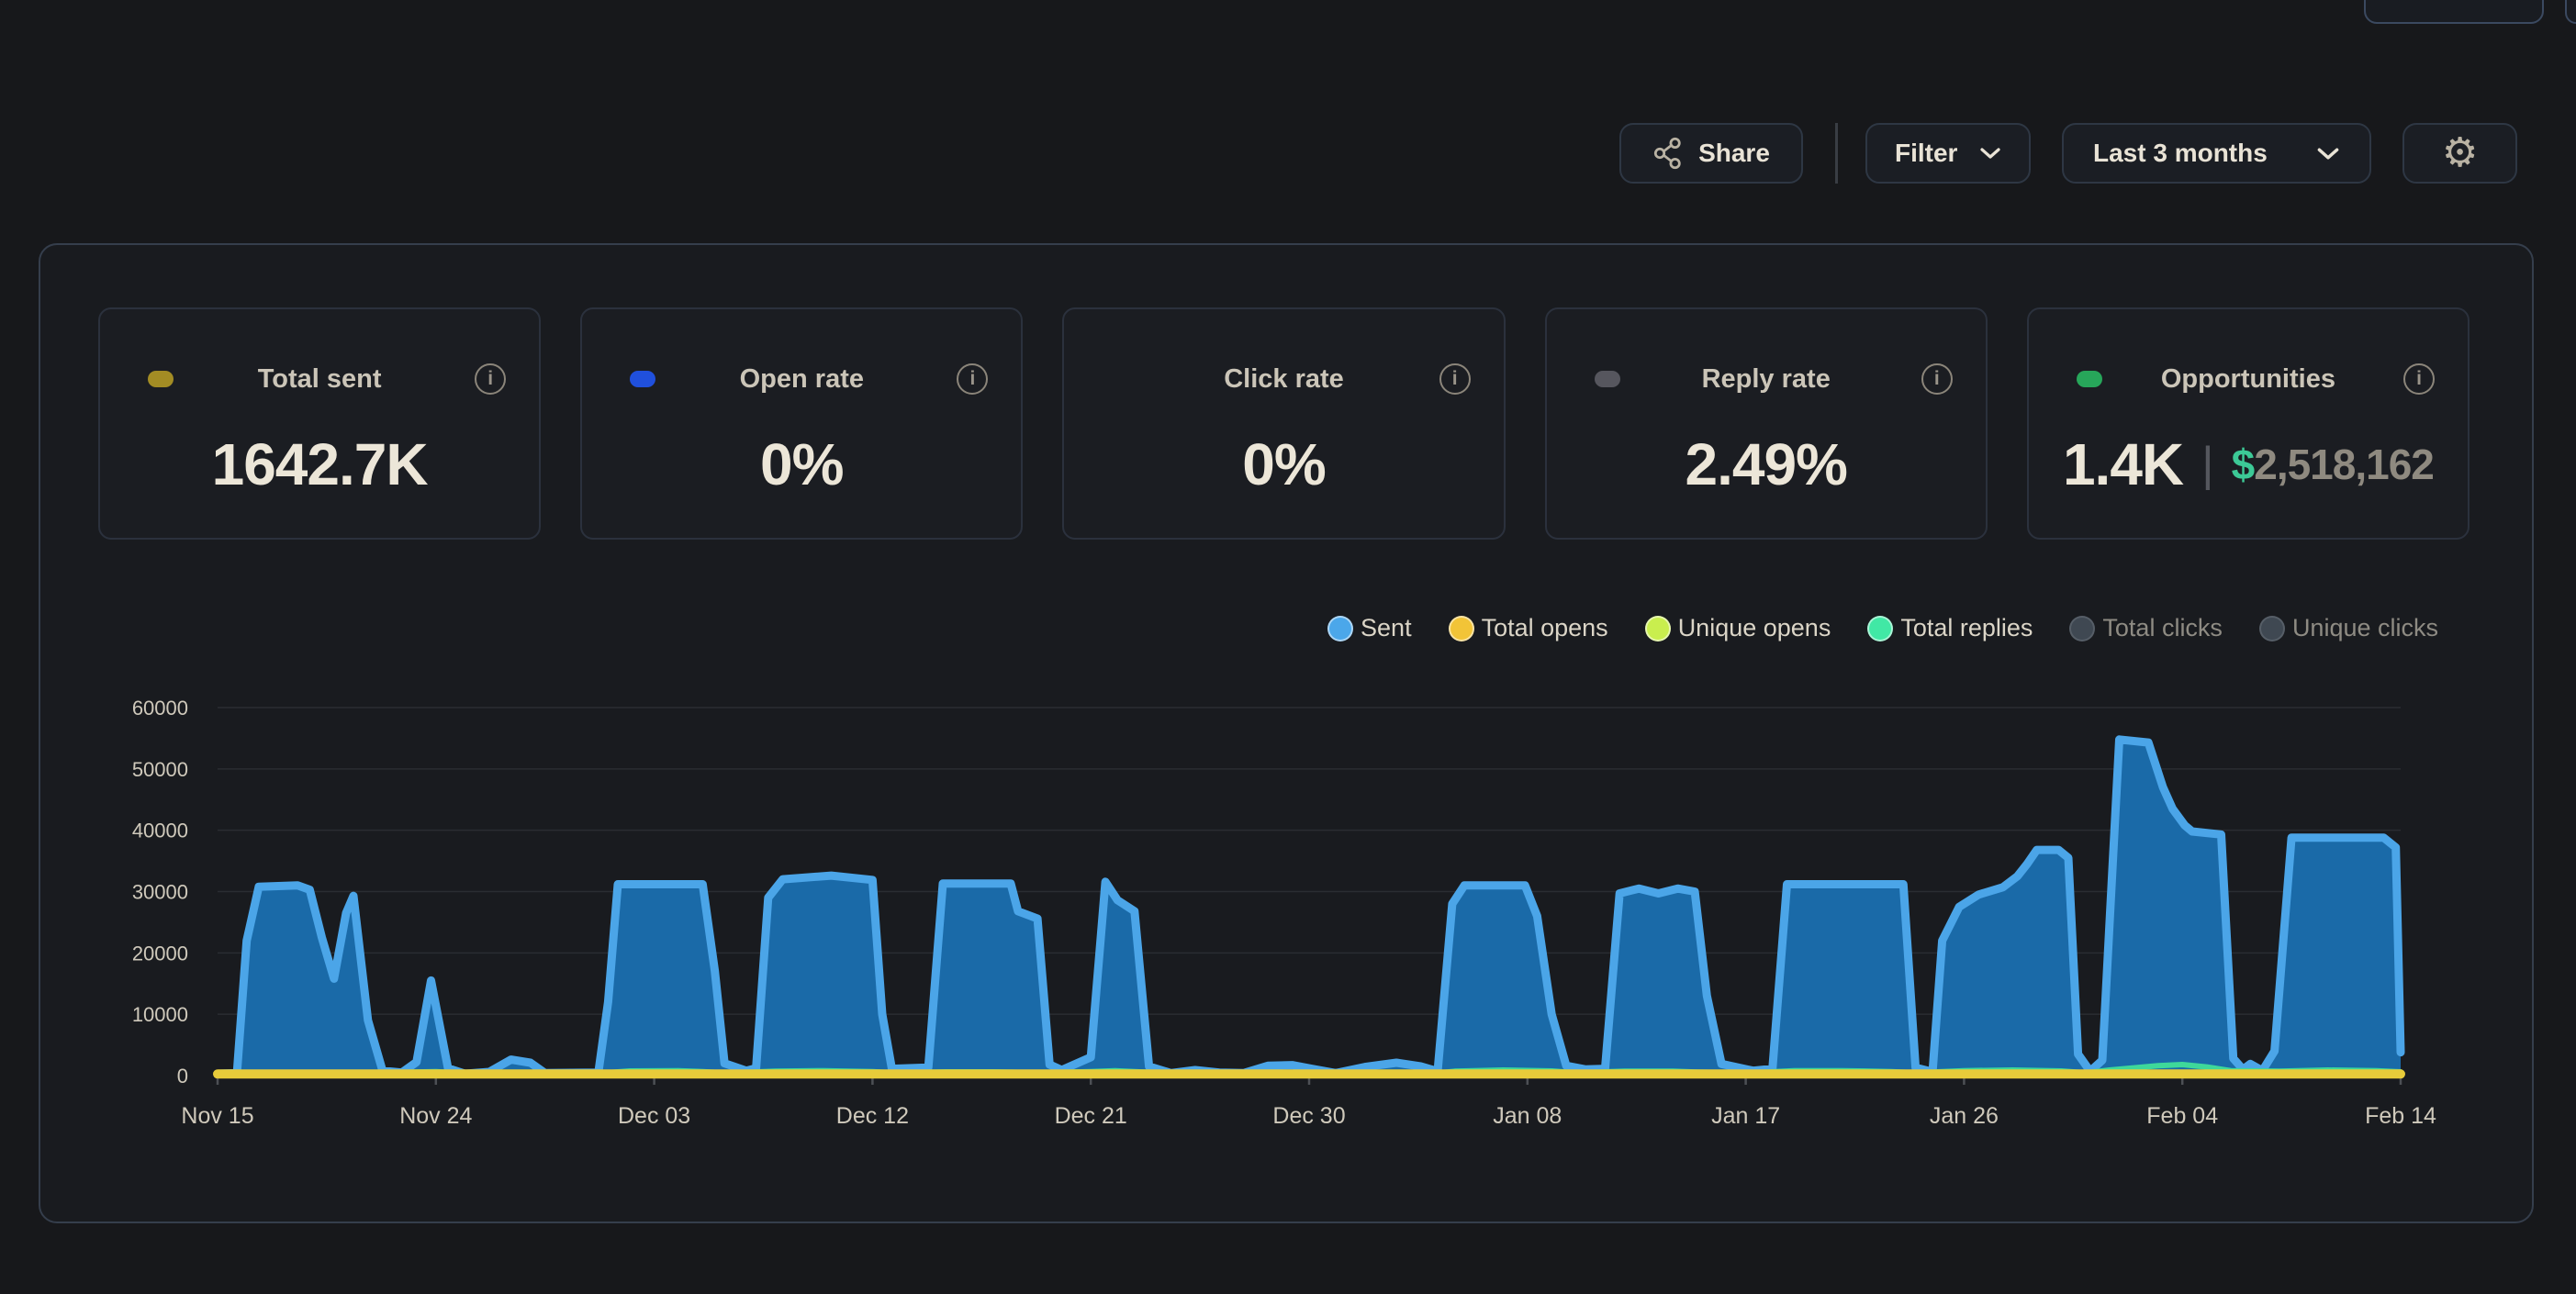 This screenshot has height=1294, width=2576. I want to click on y-axis-label: 30000, so click(160, 892).